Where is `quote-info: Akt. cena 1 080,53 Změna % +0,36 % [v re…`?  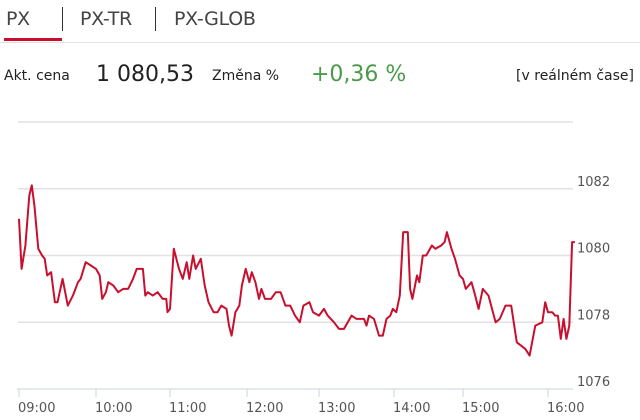
quote-info: Akt. cena 1 080,53 Změna % +0,36 % [v re… is located at coordinates (320, 75).